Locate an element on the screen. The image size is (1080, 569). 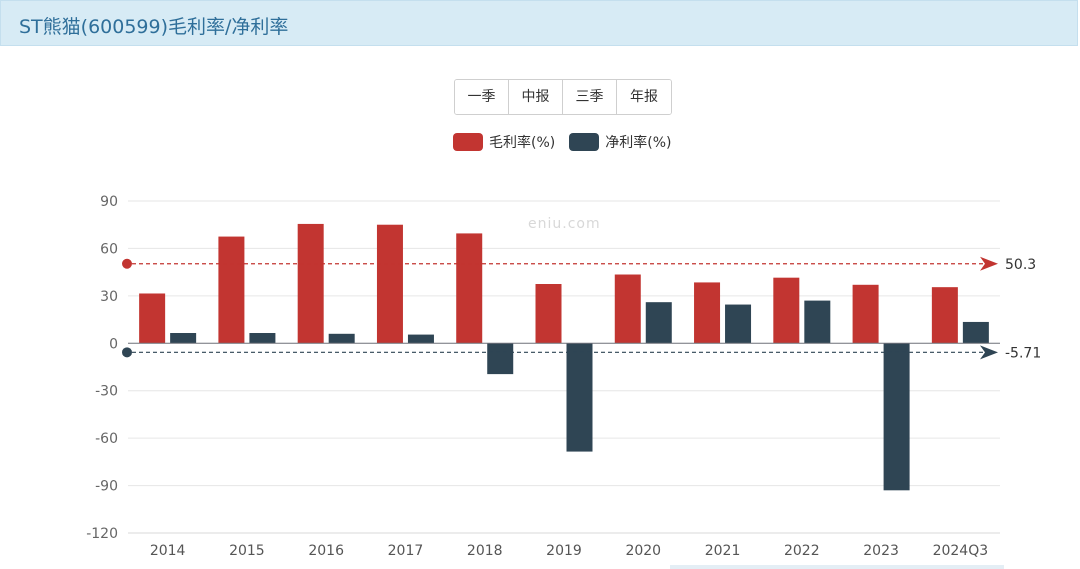
legend-item-net-margin: 净利率(%) is located at coordinates (620, 142).